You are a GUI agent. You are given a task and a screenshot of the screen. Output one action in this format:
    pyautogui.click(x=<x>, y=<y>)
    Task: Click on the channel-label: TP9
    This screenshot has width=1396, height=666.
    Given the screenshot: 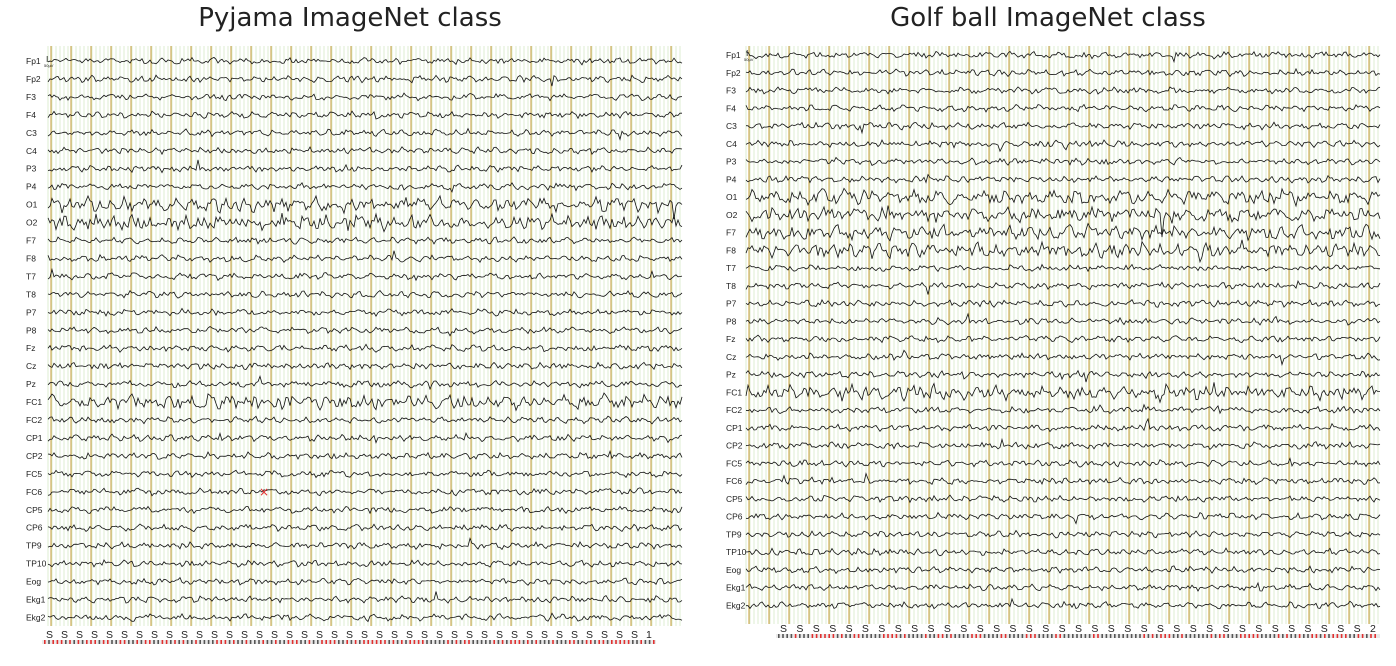 What is the action you would take?
    pyautogui.click(x=734, y=534)
    